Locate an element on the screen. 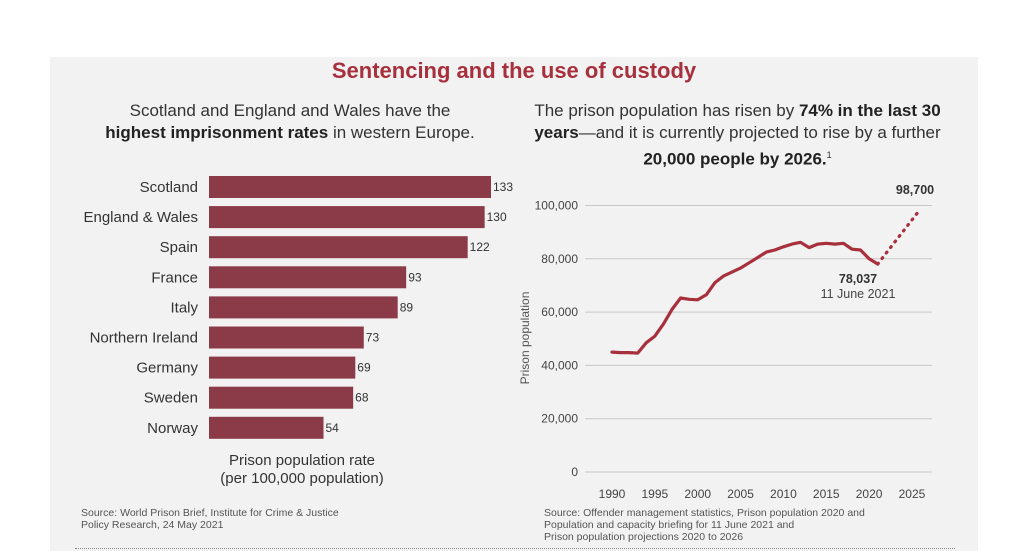 The image size is (1024, 551). footnote-marker: 1 is located at coordinates (829, 155).